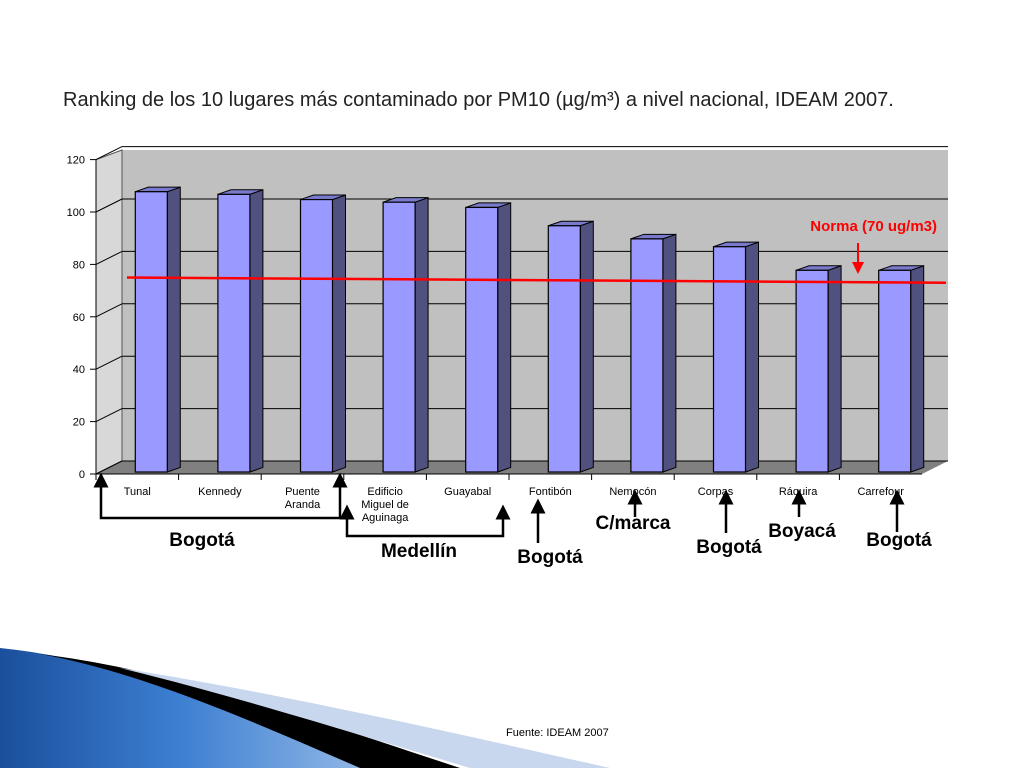  What do you see at coordinates (76, 161) in the screenshot?
I see `y-tick-label: 120` at bounding box center [76, 161].